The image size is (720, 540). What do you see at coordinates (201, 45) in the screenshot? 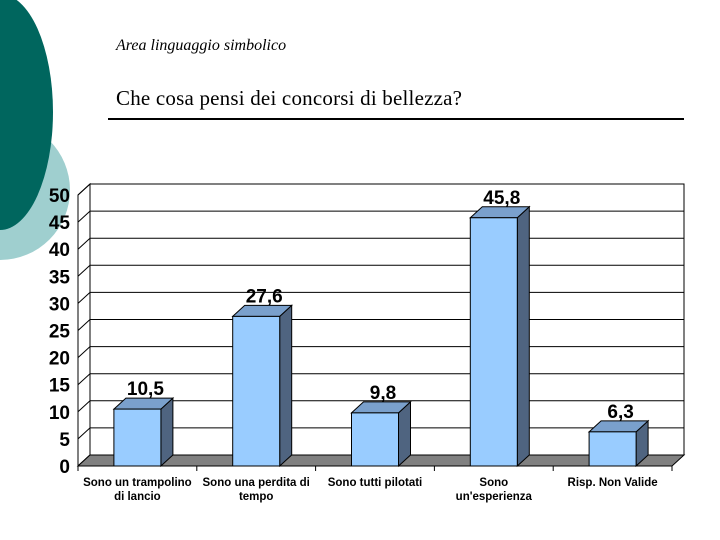
I see `slide-subtitle: Area linguaggio simbolico` at bounding box center [201, 45].